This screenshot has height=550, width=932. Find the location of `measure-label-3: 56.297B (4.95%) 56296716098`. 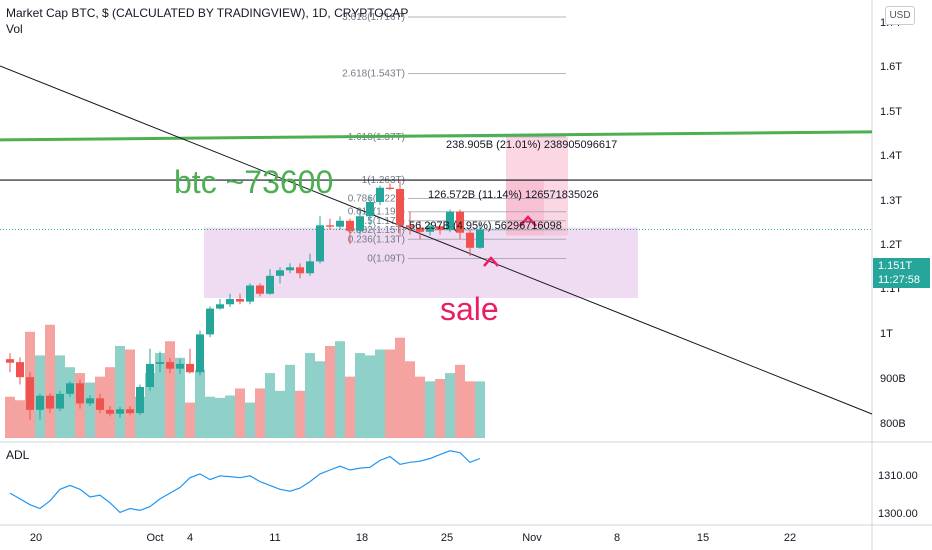

measure-label-3: 56.297B (4.95%) 56296716098 is located at coordinates (485, 226).